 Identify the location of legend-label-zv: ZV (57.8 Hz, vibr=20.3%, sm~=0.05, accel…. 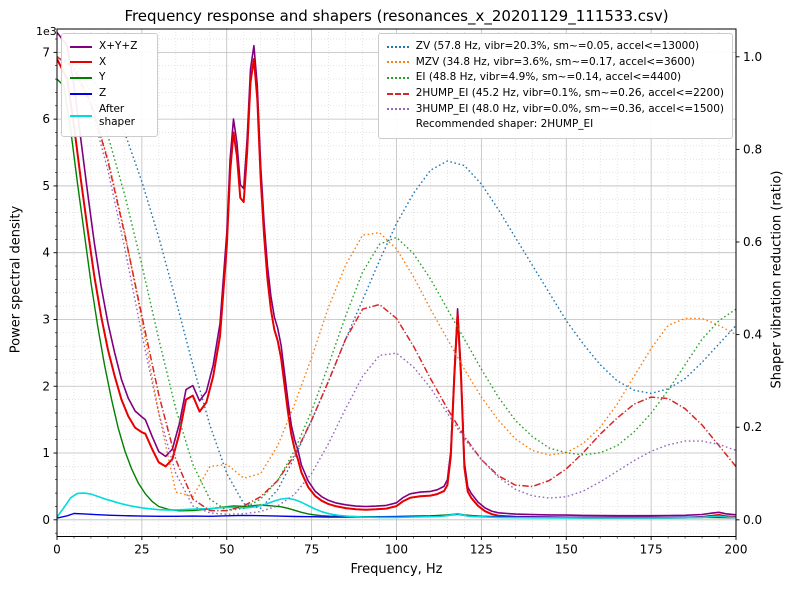
(557, 46).